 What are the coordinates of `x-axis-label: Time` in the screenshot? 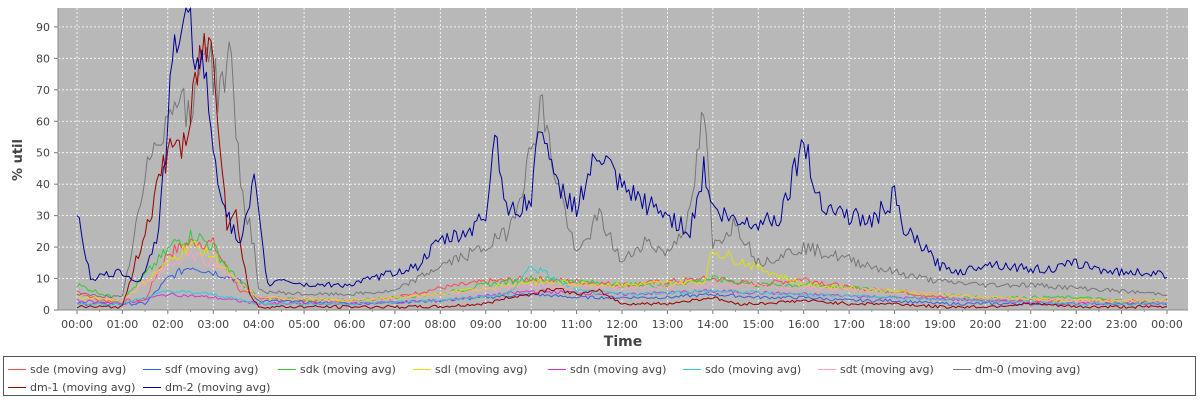 It's located at (623, 342).